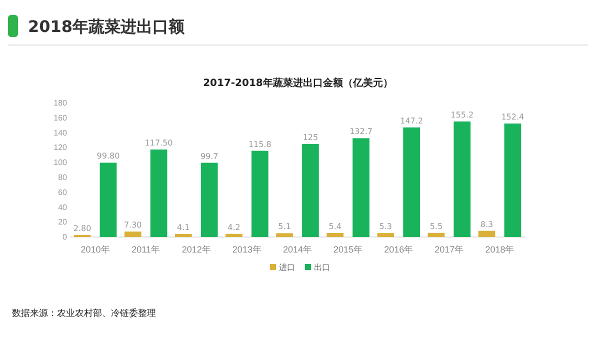  What do you see at coordinates (322, 267) in the screenshot?
I see `legend-label: 出口` at bounding box center [322, 267].